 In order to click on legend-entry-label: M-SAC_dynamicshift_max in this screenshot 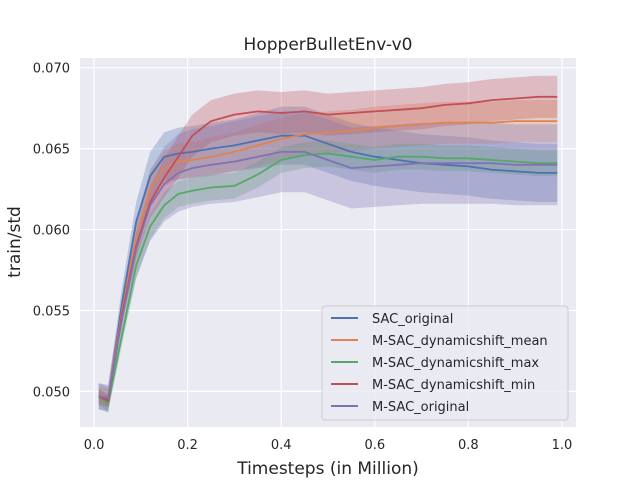, I will do `click(455, 363)`.